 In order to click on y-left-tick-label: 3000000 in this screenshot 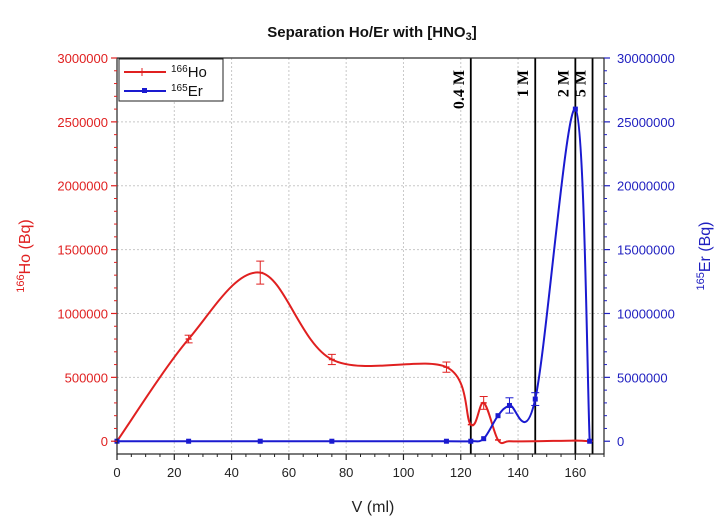, I will do `click(82, 58)`.